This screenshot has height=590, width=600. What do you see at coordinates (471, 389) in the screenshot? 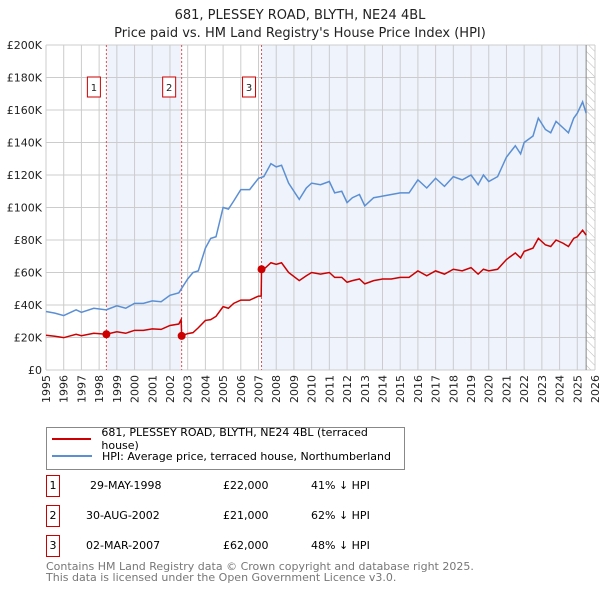
I see `x-tick-label: 2019` at bounding box center [471, 389].